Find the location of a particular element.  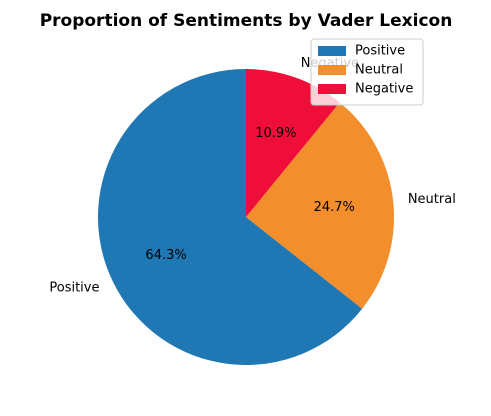

legend-swatch-negative is located at coordinates (332, 89).